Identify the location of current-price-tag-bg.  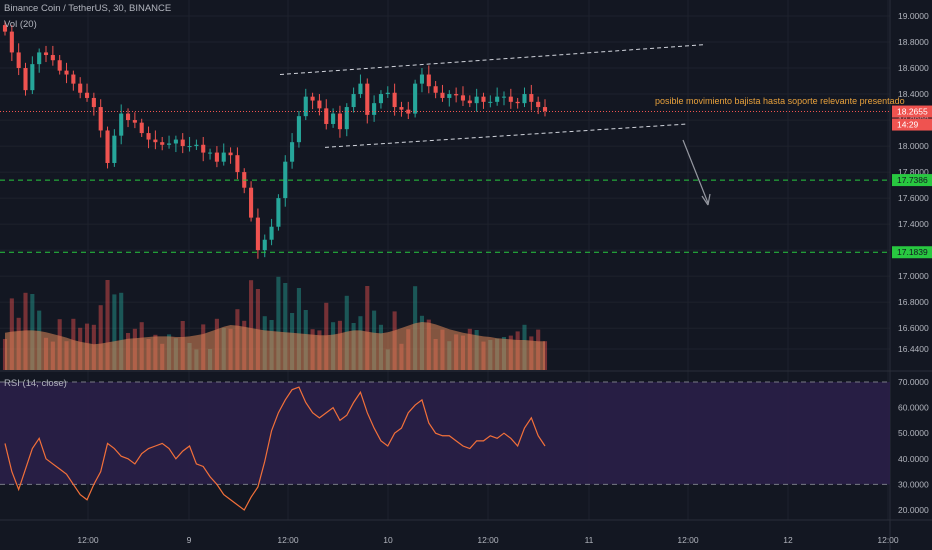
(912, 111).